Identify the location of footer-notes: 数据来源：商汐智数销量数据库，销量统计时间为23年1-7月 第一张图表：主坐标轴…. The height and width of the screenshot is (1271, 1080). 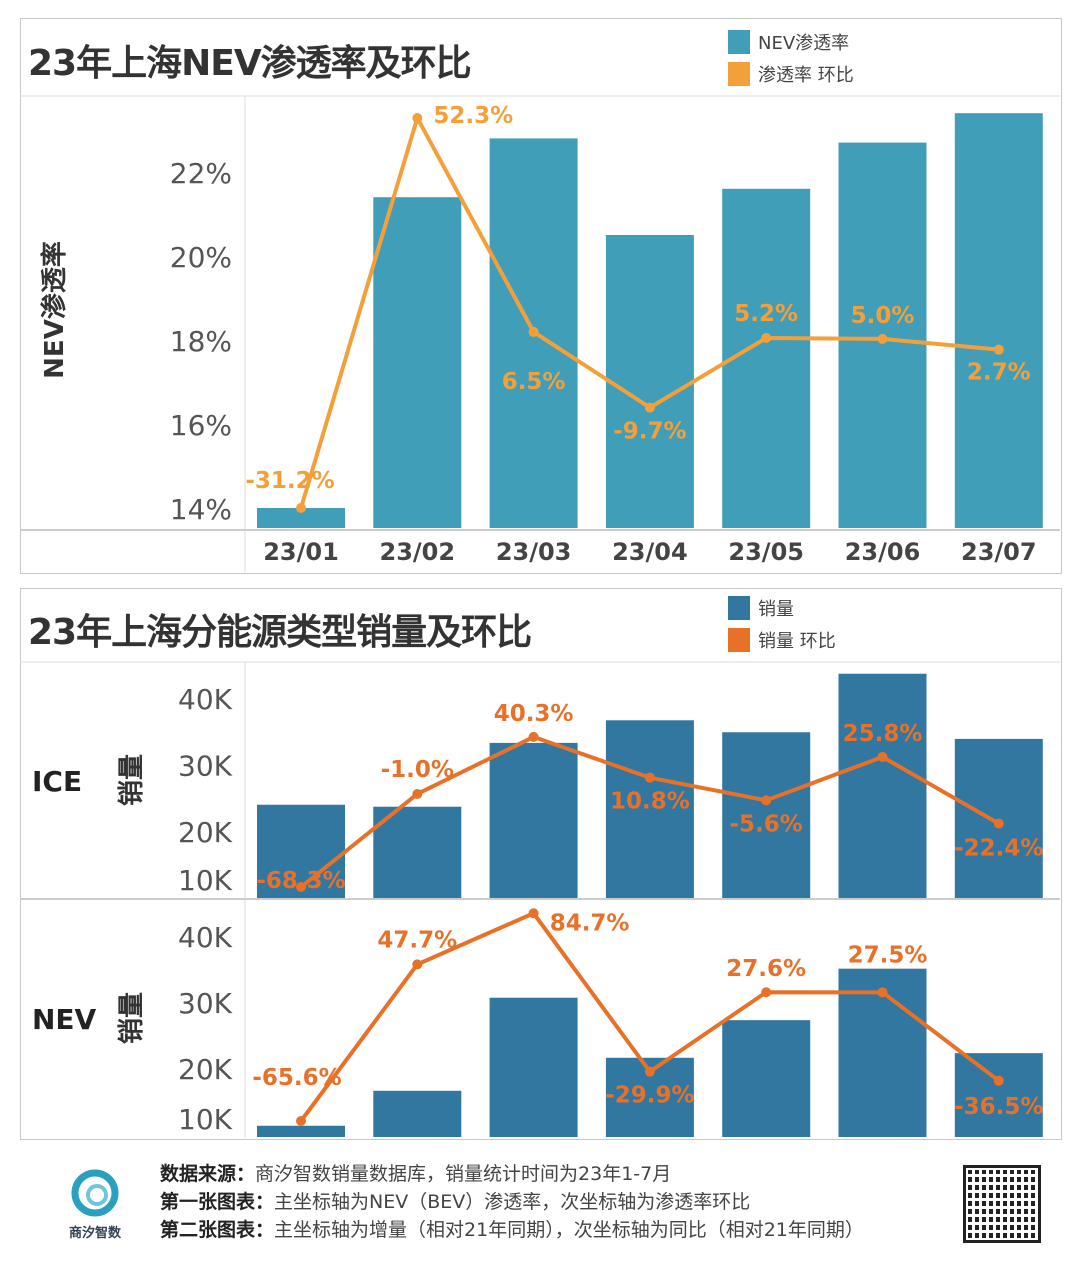
(512, 1202).